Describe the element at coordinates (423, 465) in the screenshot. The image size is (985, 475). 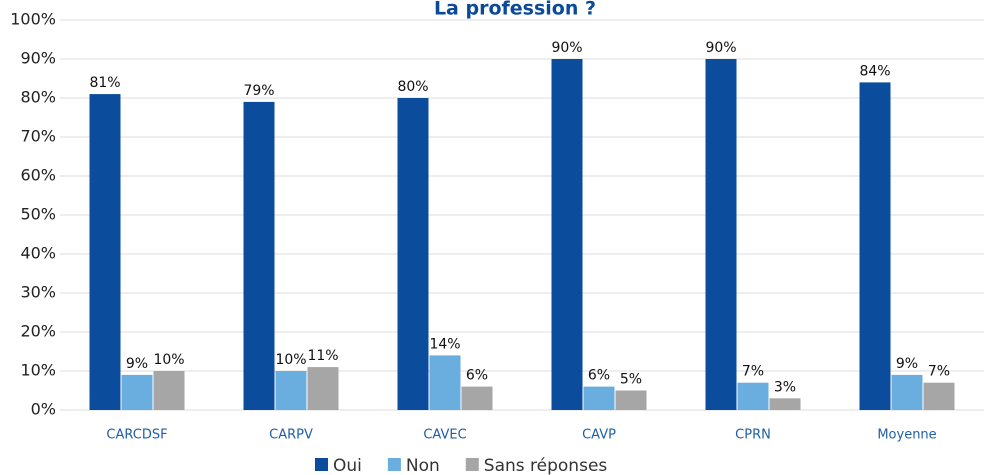
I see `legend-label: Non` at that location.